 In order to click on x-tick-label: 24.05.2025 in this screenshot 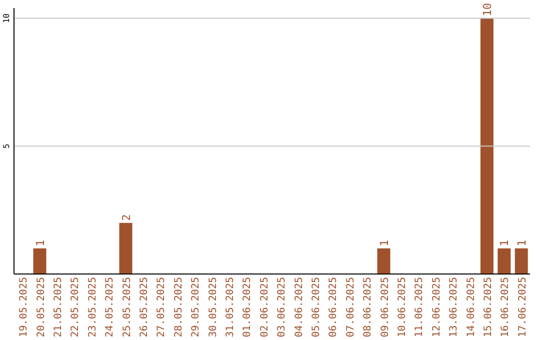, I will do `click(110, 307)`.